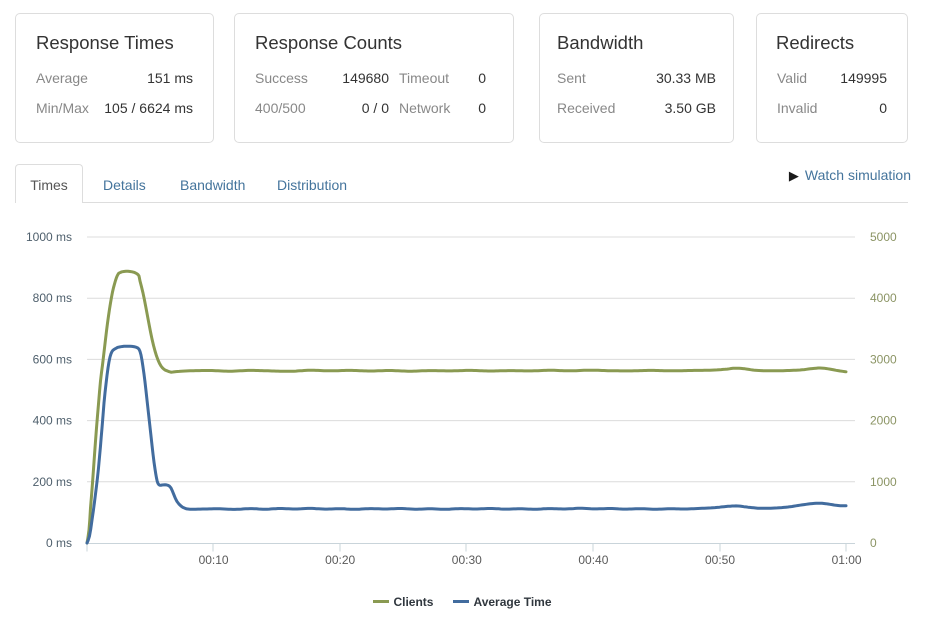 The height and width of the screenshot is (633, 941). I want to click on svg-text: 00:10, so click(214, 560).